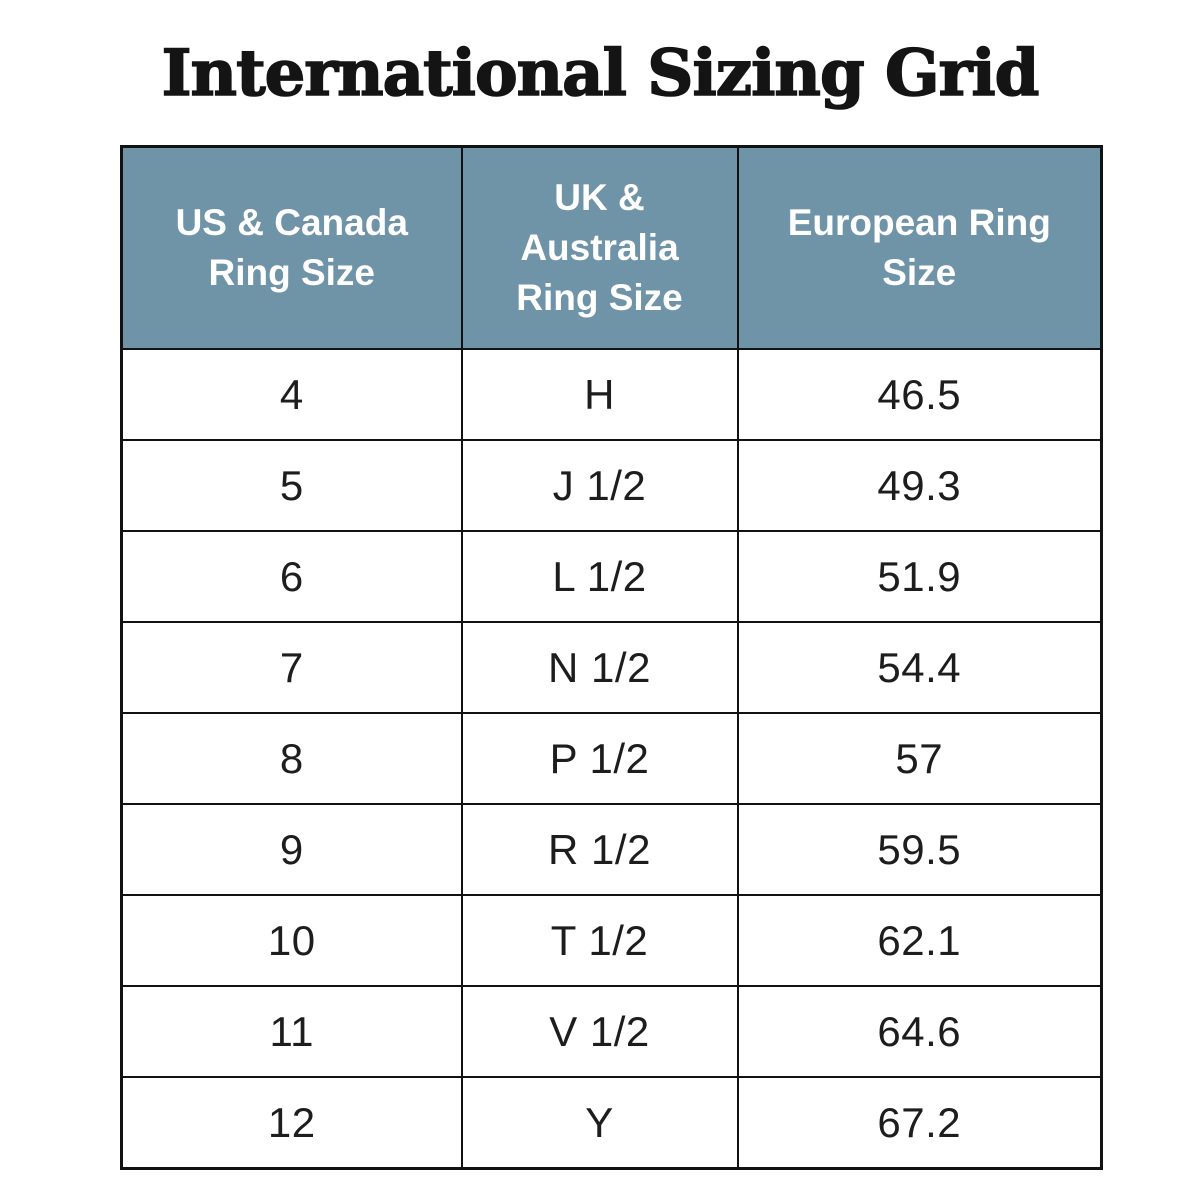  I want to click on uk-size-cell: T 1/2, so click(599, 940).